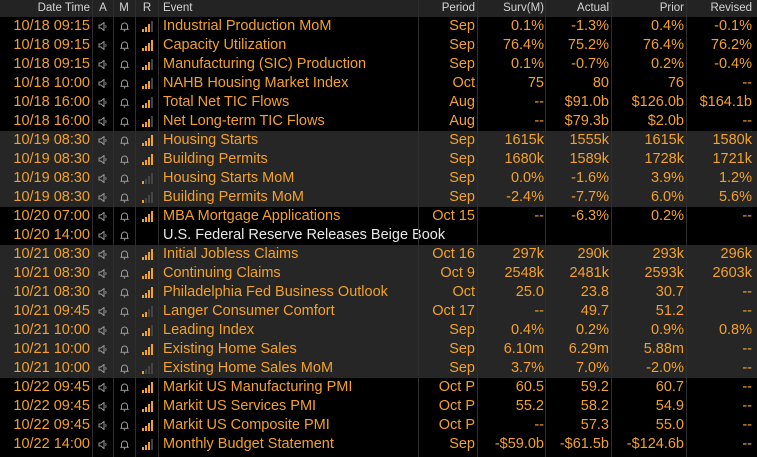  What do you see at coordinates (124, 8) in the screenshot?
I see `header-mute: M` at bounding box center [124, 8].